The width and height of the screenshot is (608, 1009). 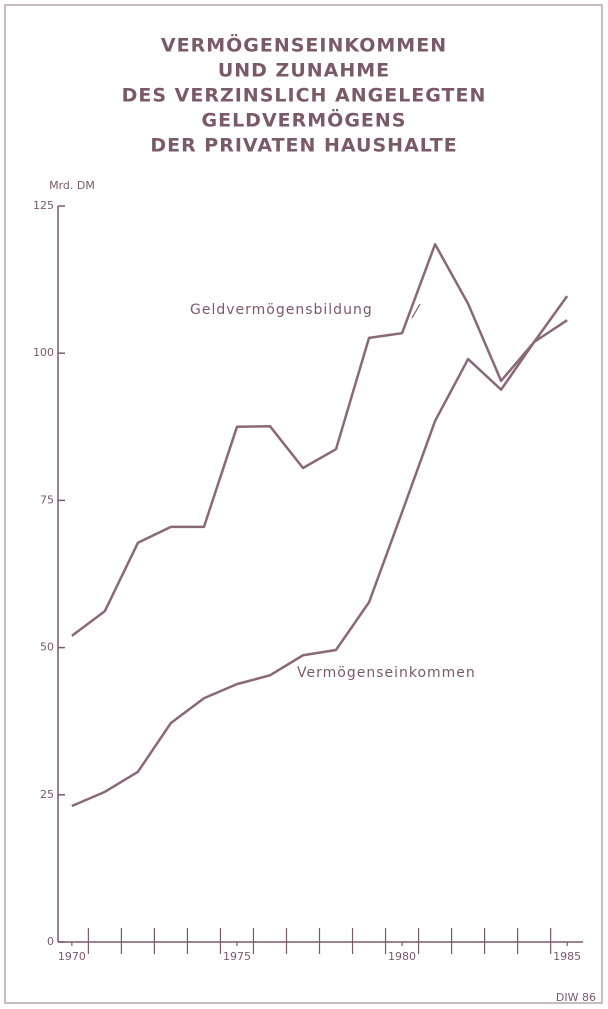 What do you see at coordinates (50, 941) in the screenshot?
I see `y-tick-label: 0` at bounding box center [50, 941].